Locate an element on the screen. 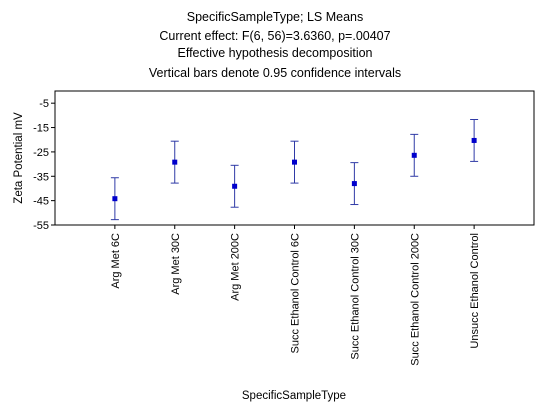 The height and width of the screenshot is (412, 550). chart-title: SpecificSampleType; LS Means is located at coordinates (275, 17).